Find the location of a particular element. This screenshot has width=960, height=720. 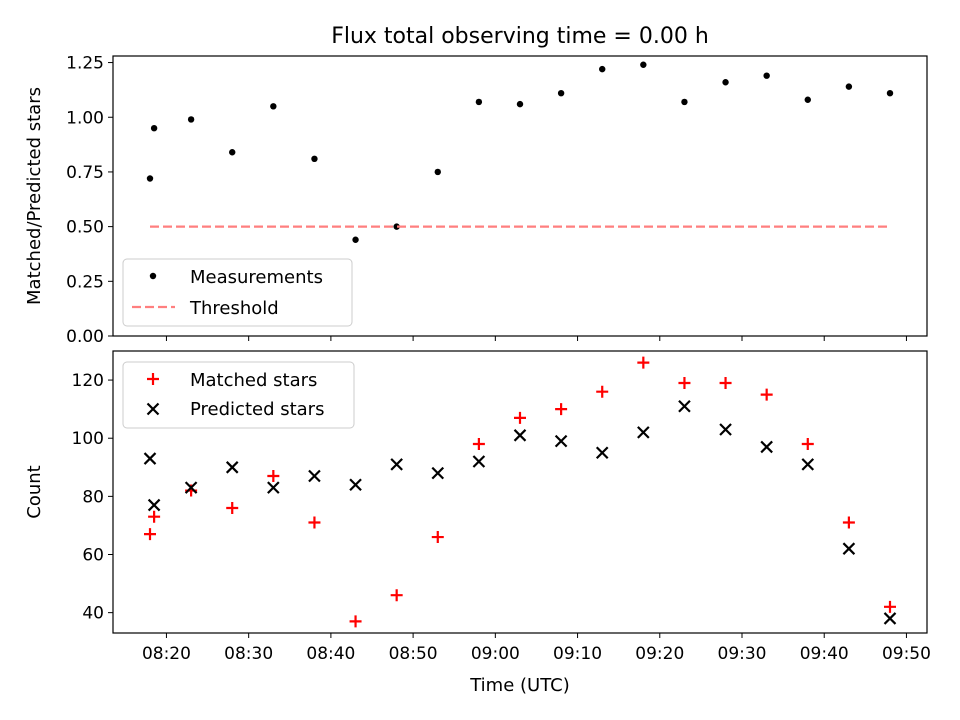

legend-measurements-marker is located at coordinates (153, 276).